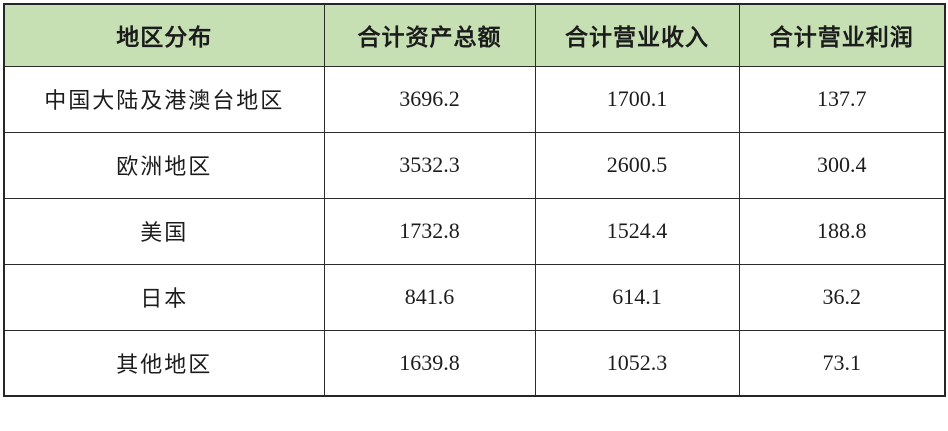 The image size is (948, 431). What do you see at coordinates (429, 99) in the screenshot?
I see `total-assets-cell: 3696.2` at bounding box center [429, 99].